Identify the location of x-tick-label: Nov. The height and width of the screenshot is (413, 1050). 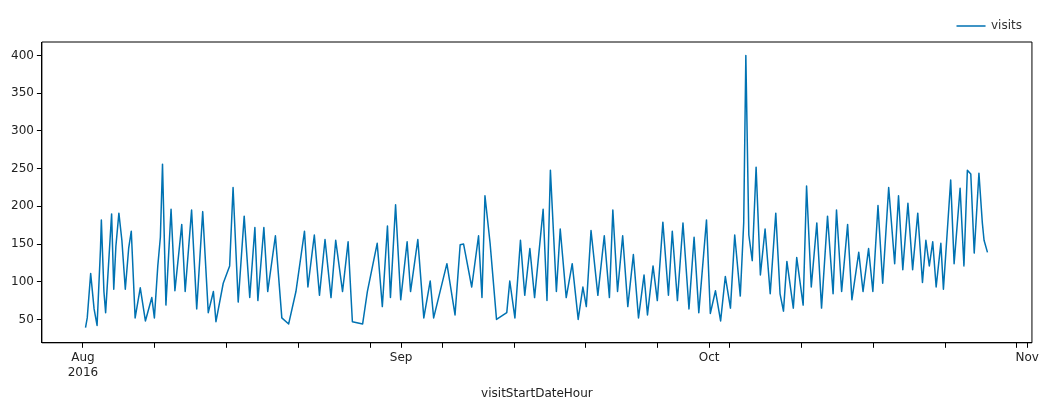
(1027, 357).